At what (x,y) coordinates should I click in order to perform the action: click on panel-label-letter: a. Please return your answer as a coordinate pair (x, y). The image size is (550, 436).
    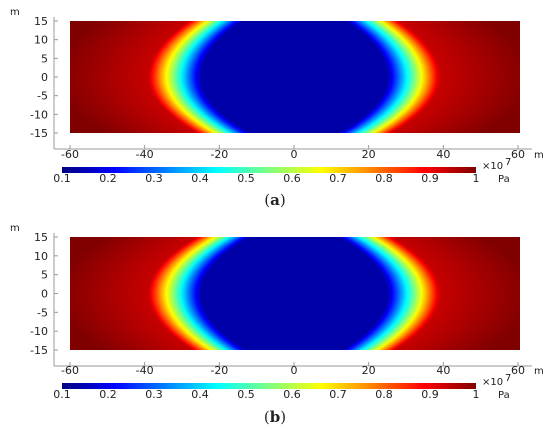
    Looking at the image, I should click on (275, 200).